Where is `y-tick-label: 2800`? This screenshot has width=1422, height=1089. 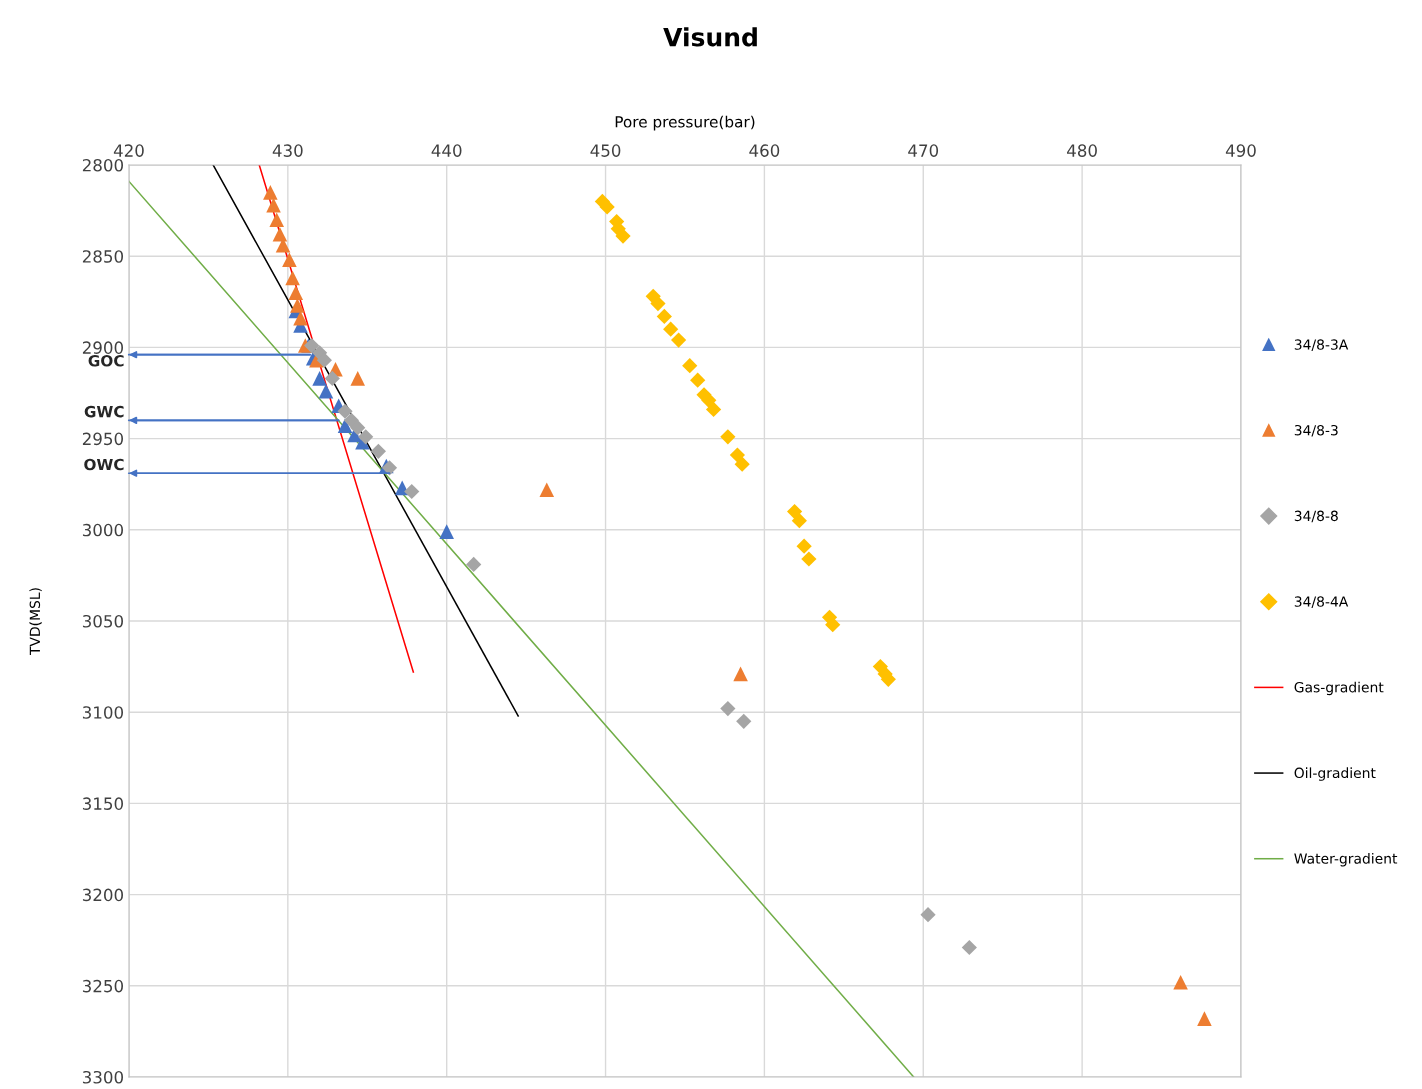
y-tick-label: 2800 is located at coordinates (103, 165).